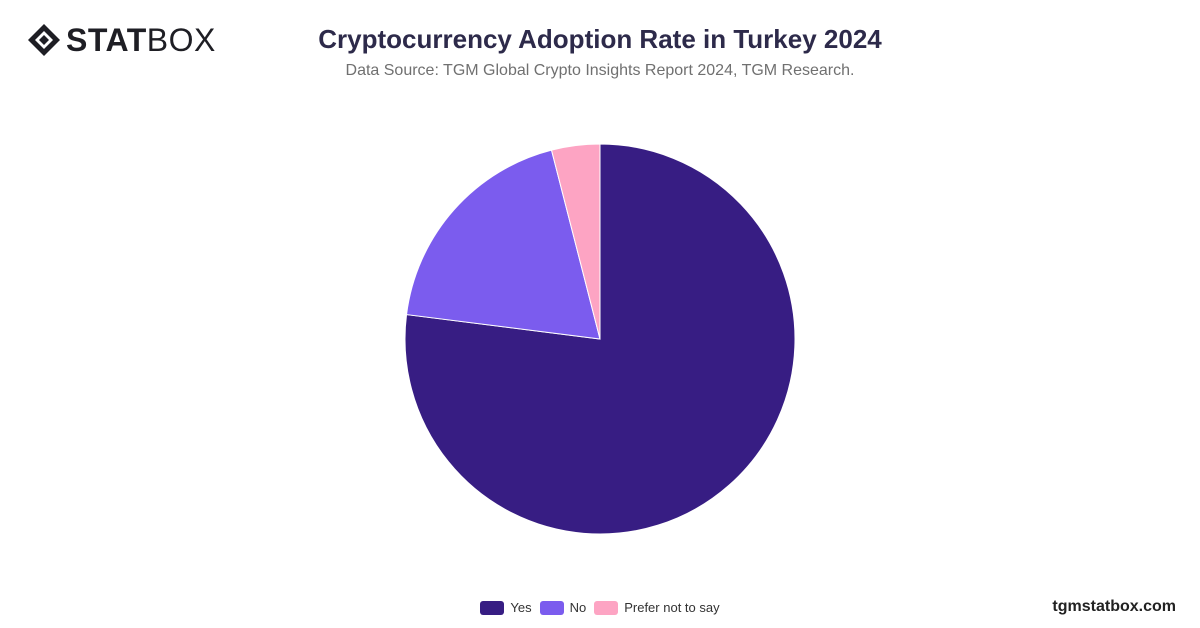 This screenshot has height=628, width=1200. I want to click on legend-item-yes: Yes, so click(506, 607).